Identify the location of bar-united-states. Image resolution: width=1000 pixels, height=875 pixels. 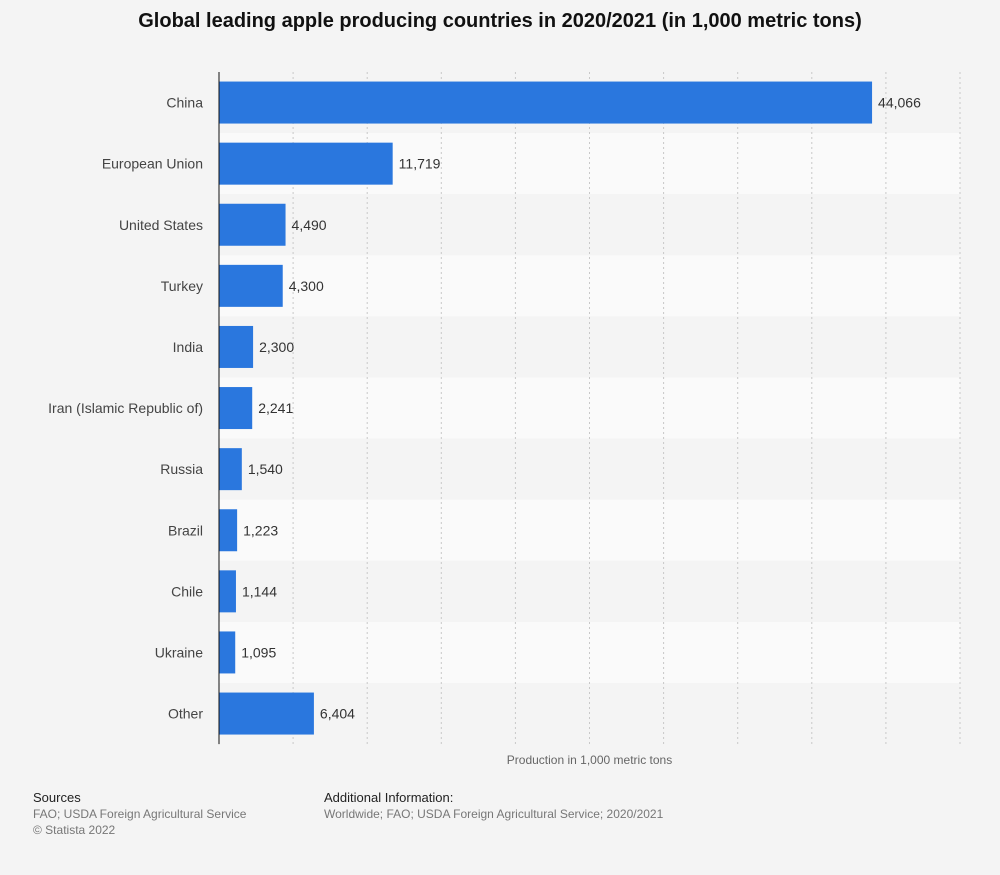
(252, 224).